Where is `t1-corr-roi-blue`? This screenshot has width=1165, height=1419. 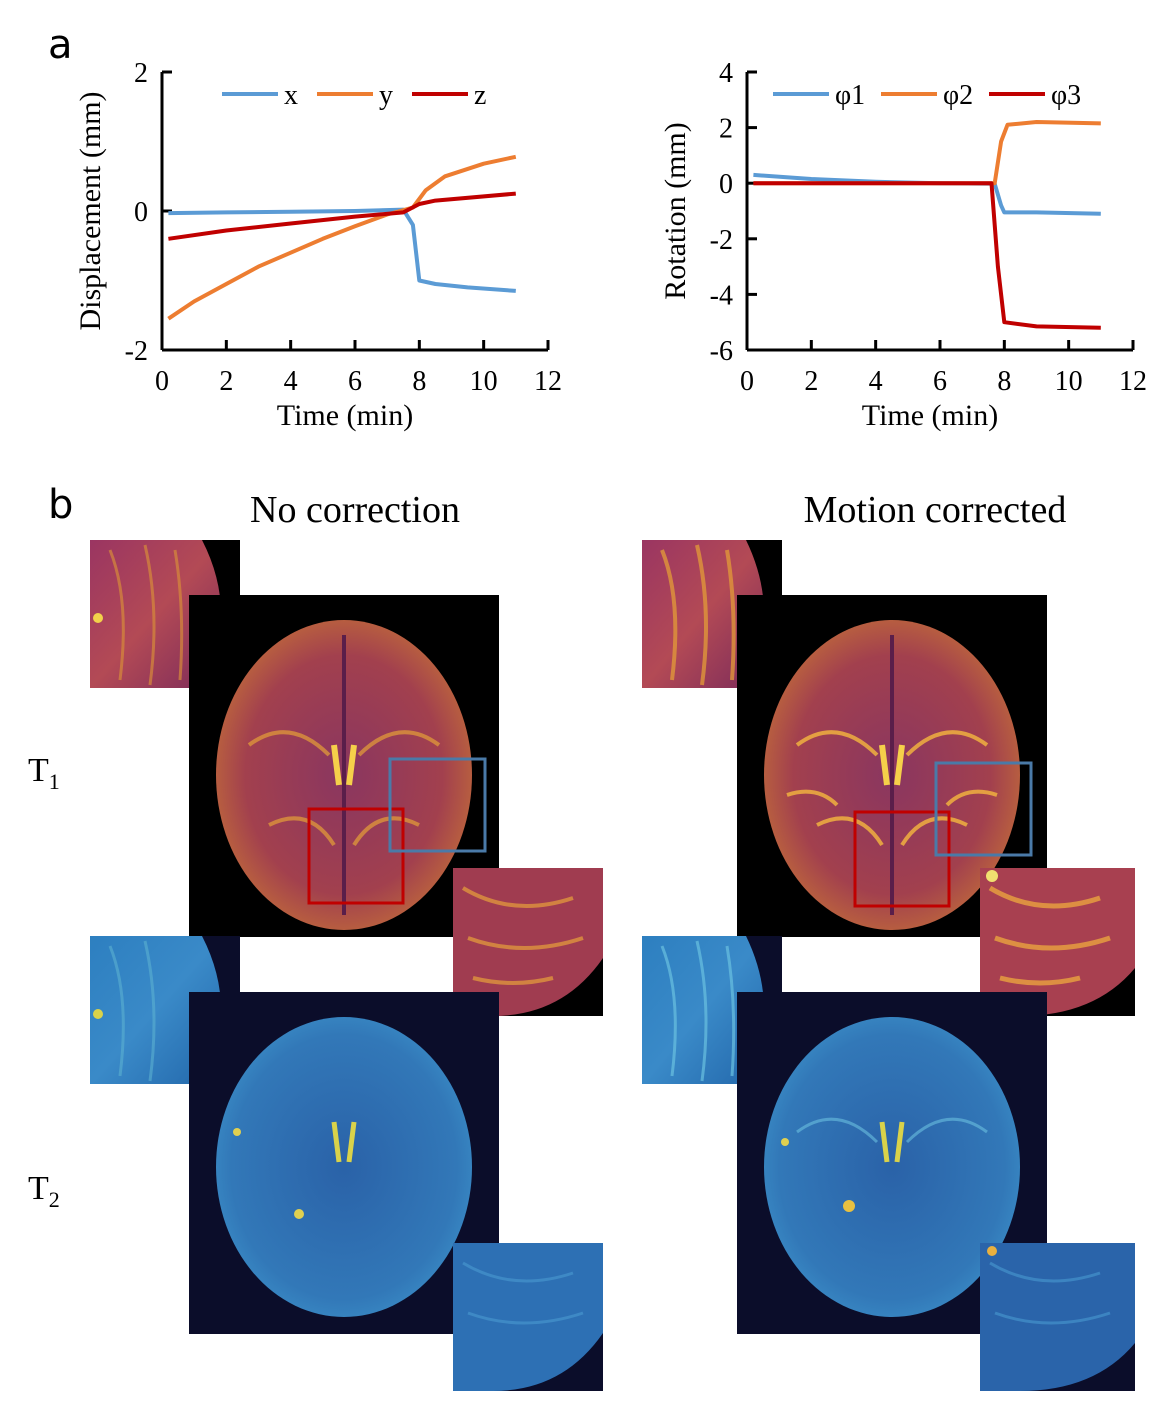 t1-corr-roi-blue is located at coordinates (983, 809).